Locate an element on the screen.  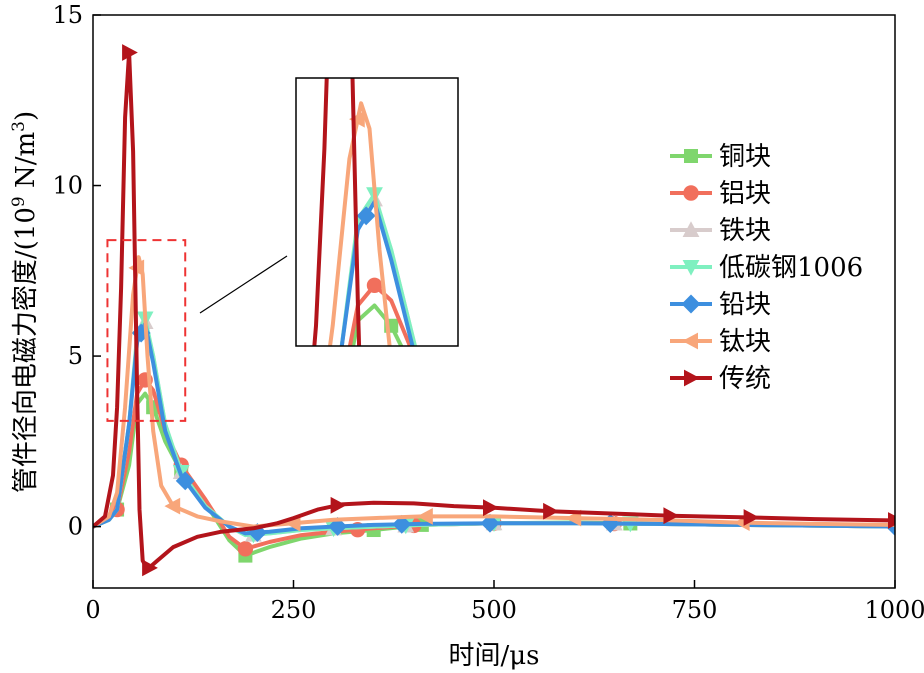
x-tick-label-2: 500 is located at coordinates (494, 610).